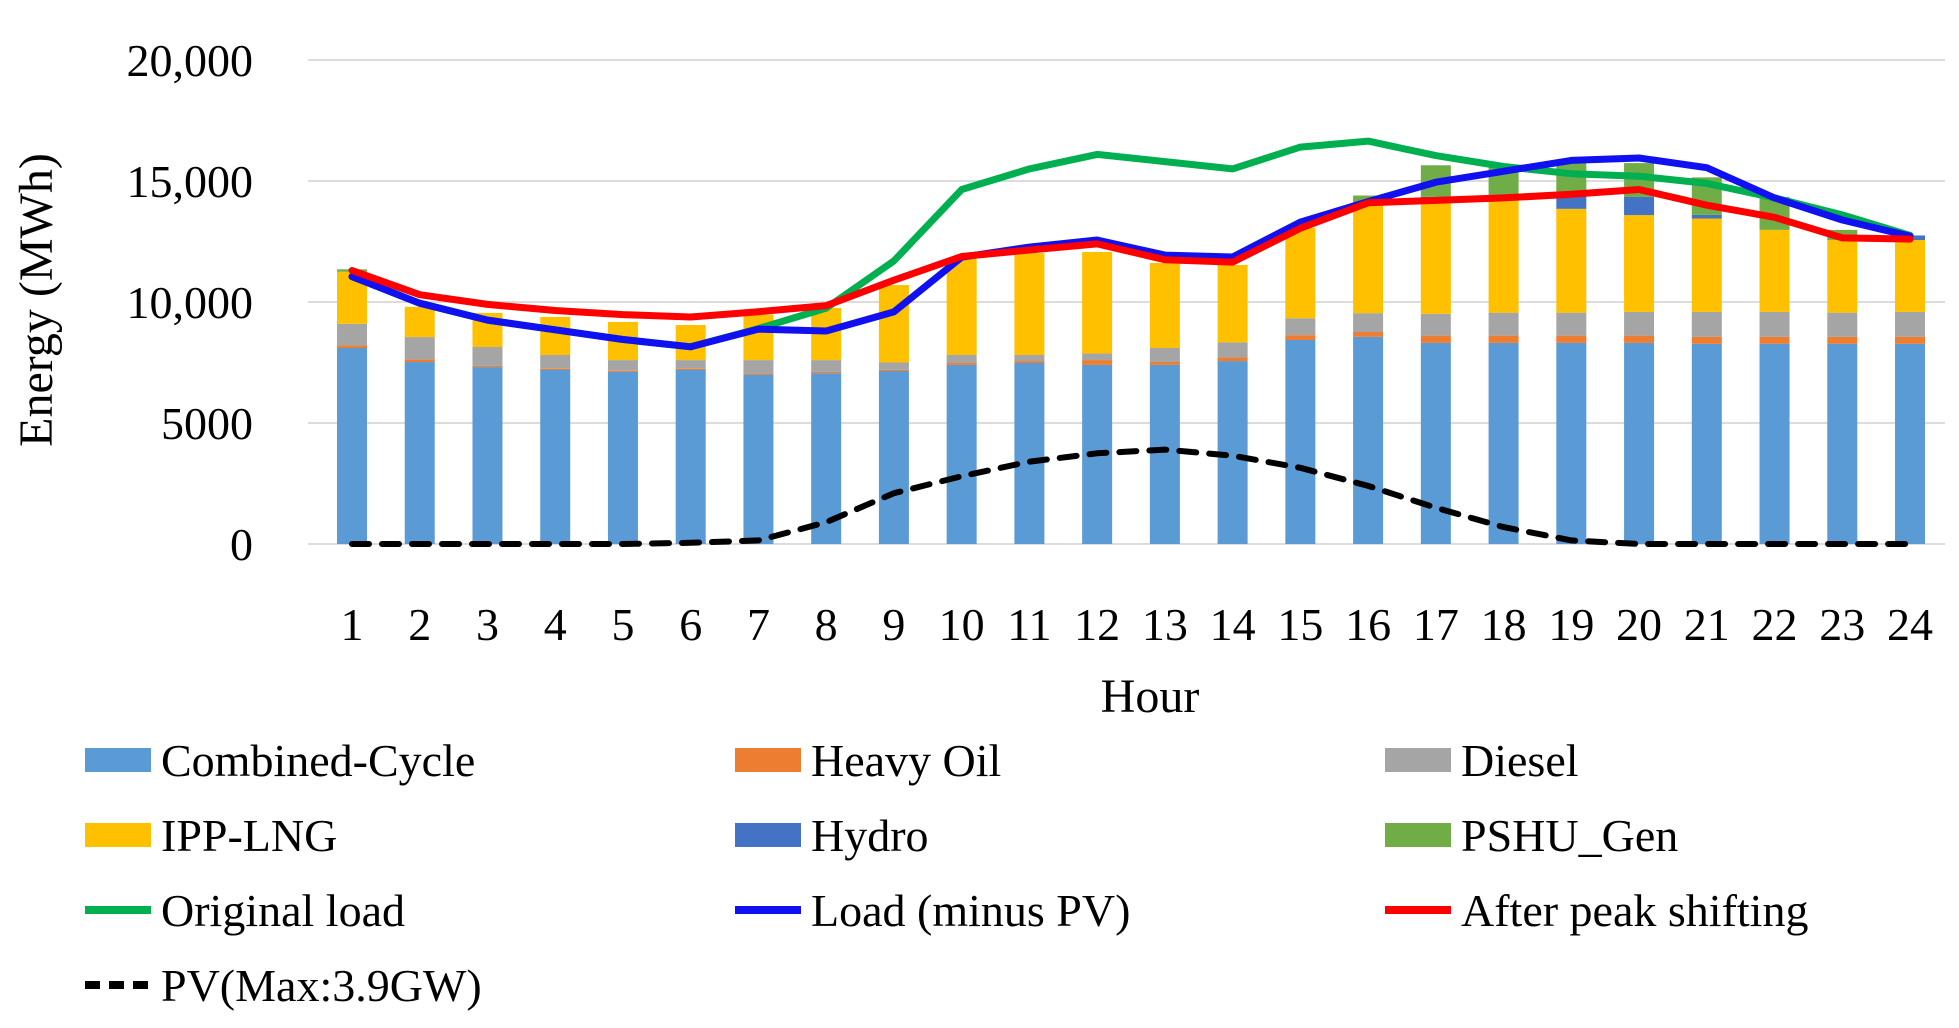  I want to click on x-tick-label-7: 7, so click(758, 624).